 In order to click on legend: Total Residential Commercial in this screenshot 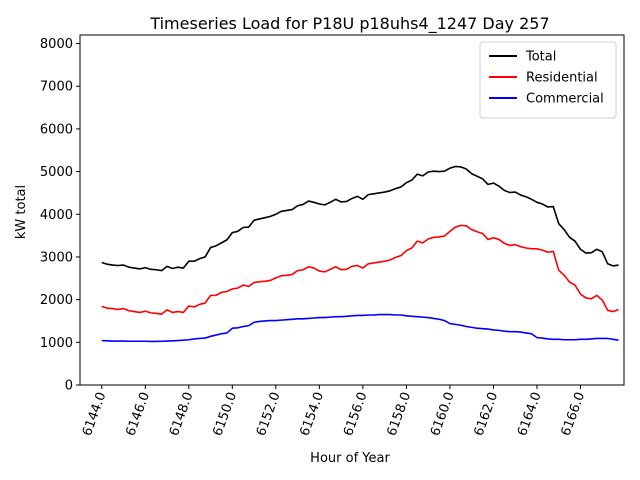, I will do `click(548, 80)`.